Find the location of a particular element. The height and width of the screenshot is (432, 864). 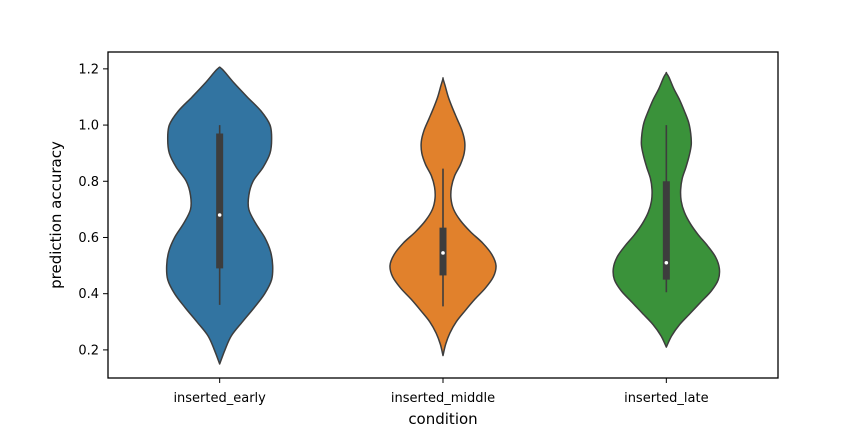

iqr-box-inserted_early is located at coordinates (220, 201).